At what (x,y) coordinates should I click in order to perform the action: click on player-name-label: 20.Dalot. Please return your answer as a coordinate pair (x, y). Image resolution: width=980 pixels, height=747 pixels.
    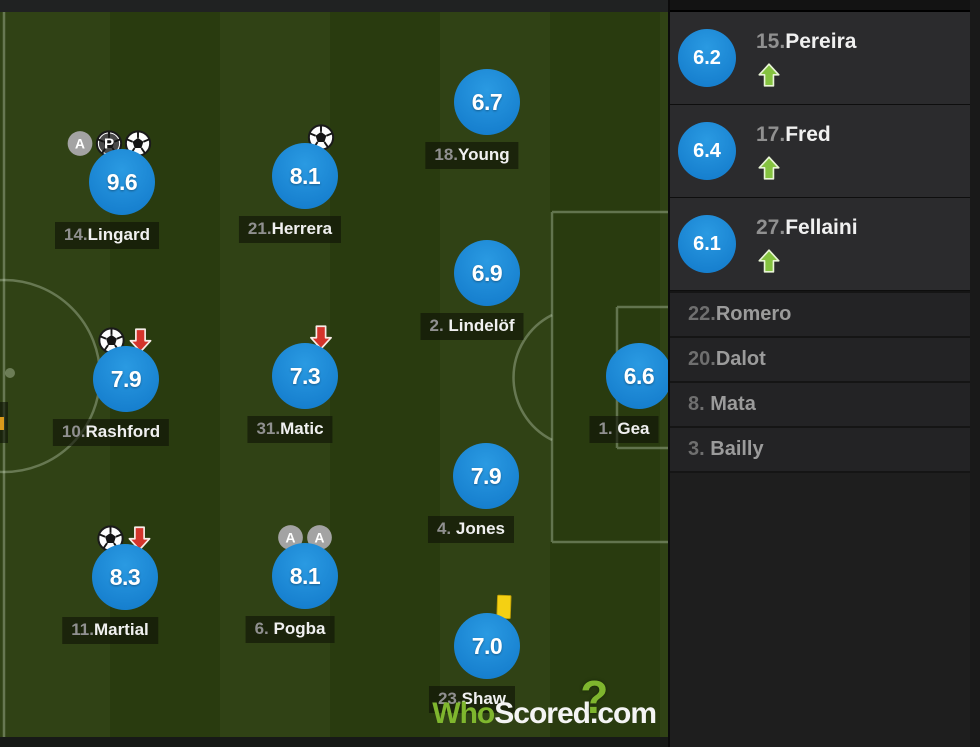
    Looking at the image, I should click on (718, 359).